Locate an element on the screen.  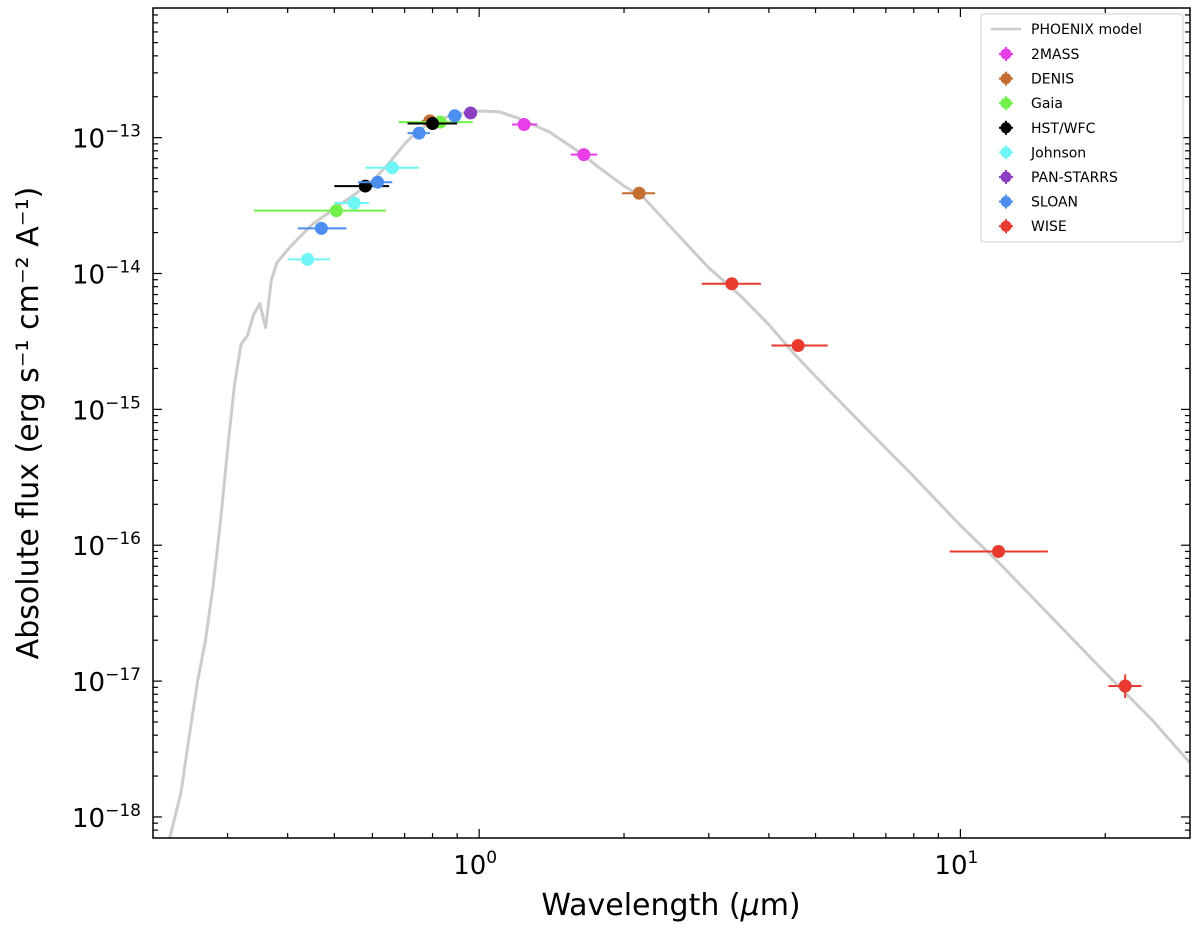
y-tick-label-2: 10−15 is located at coordinates (106, 409).